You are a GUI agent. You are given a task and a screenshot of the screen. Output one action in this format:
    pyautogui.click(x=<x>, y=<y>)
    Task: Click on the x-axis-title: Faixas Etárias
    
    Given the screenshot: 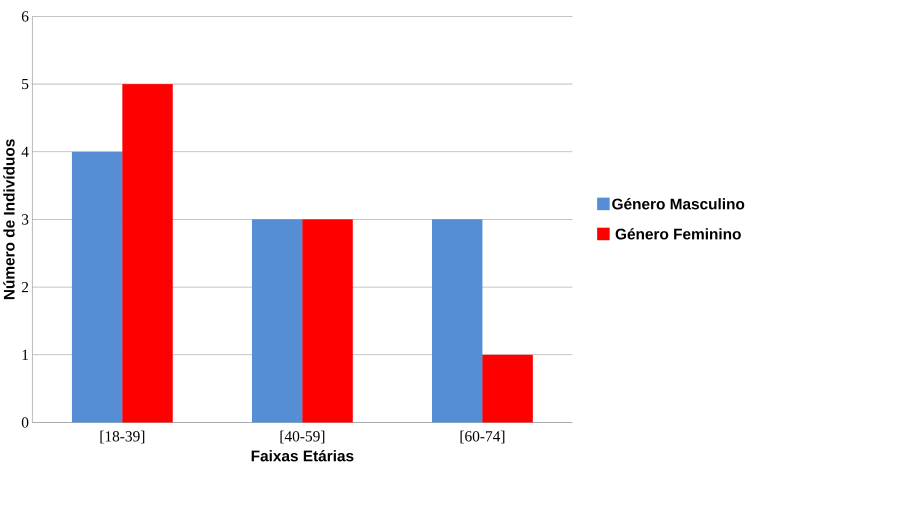 What is the action you would take?
    pyautogui.click(x=303, y=456)
    